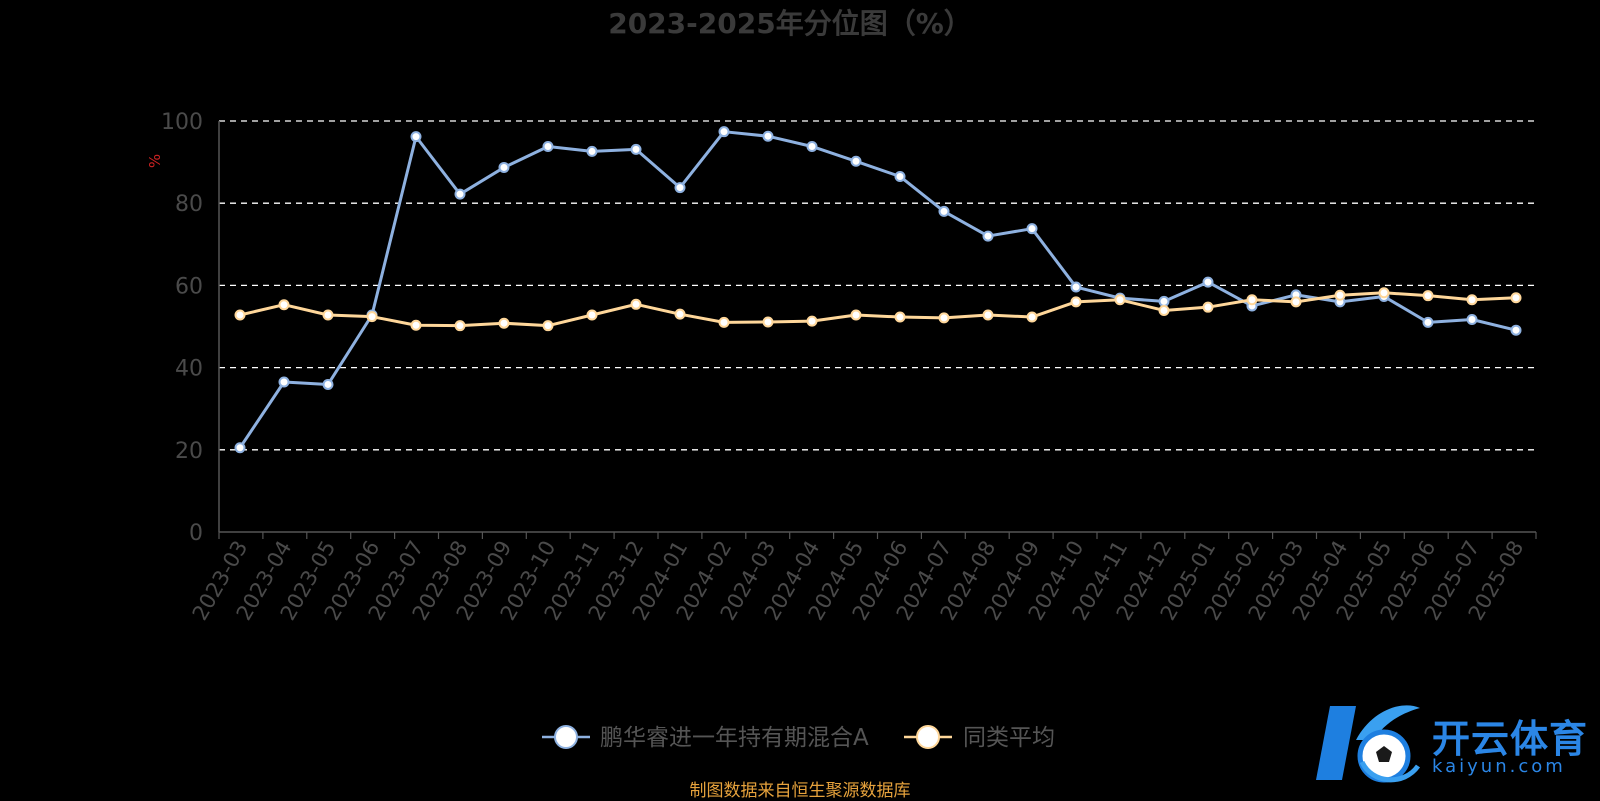 The height and width of the screenshot is (801, 1600). Describe the element at coordinates (189, 369) in the screenshot. I see `y-tick-label: 40` at that location.